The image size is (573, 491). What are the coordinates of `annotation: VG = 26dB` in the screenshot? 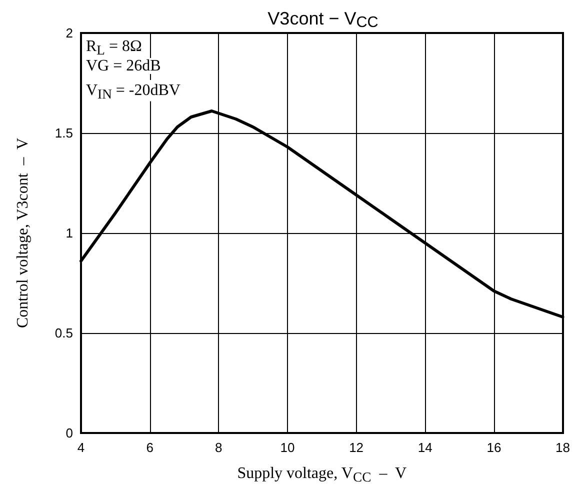 It's located at (123, 66).